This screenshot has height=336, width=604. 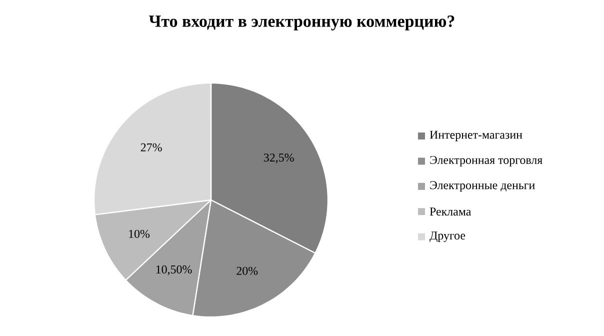 What do you see at coordinates (247, 270) in the screenshot?
I see `data-label: 20%` at bounding box center [247, 270].